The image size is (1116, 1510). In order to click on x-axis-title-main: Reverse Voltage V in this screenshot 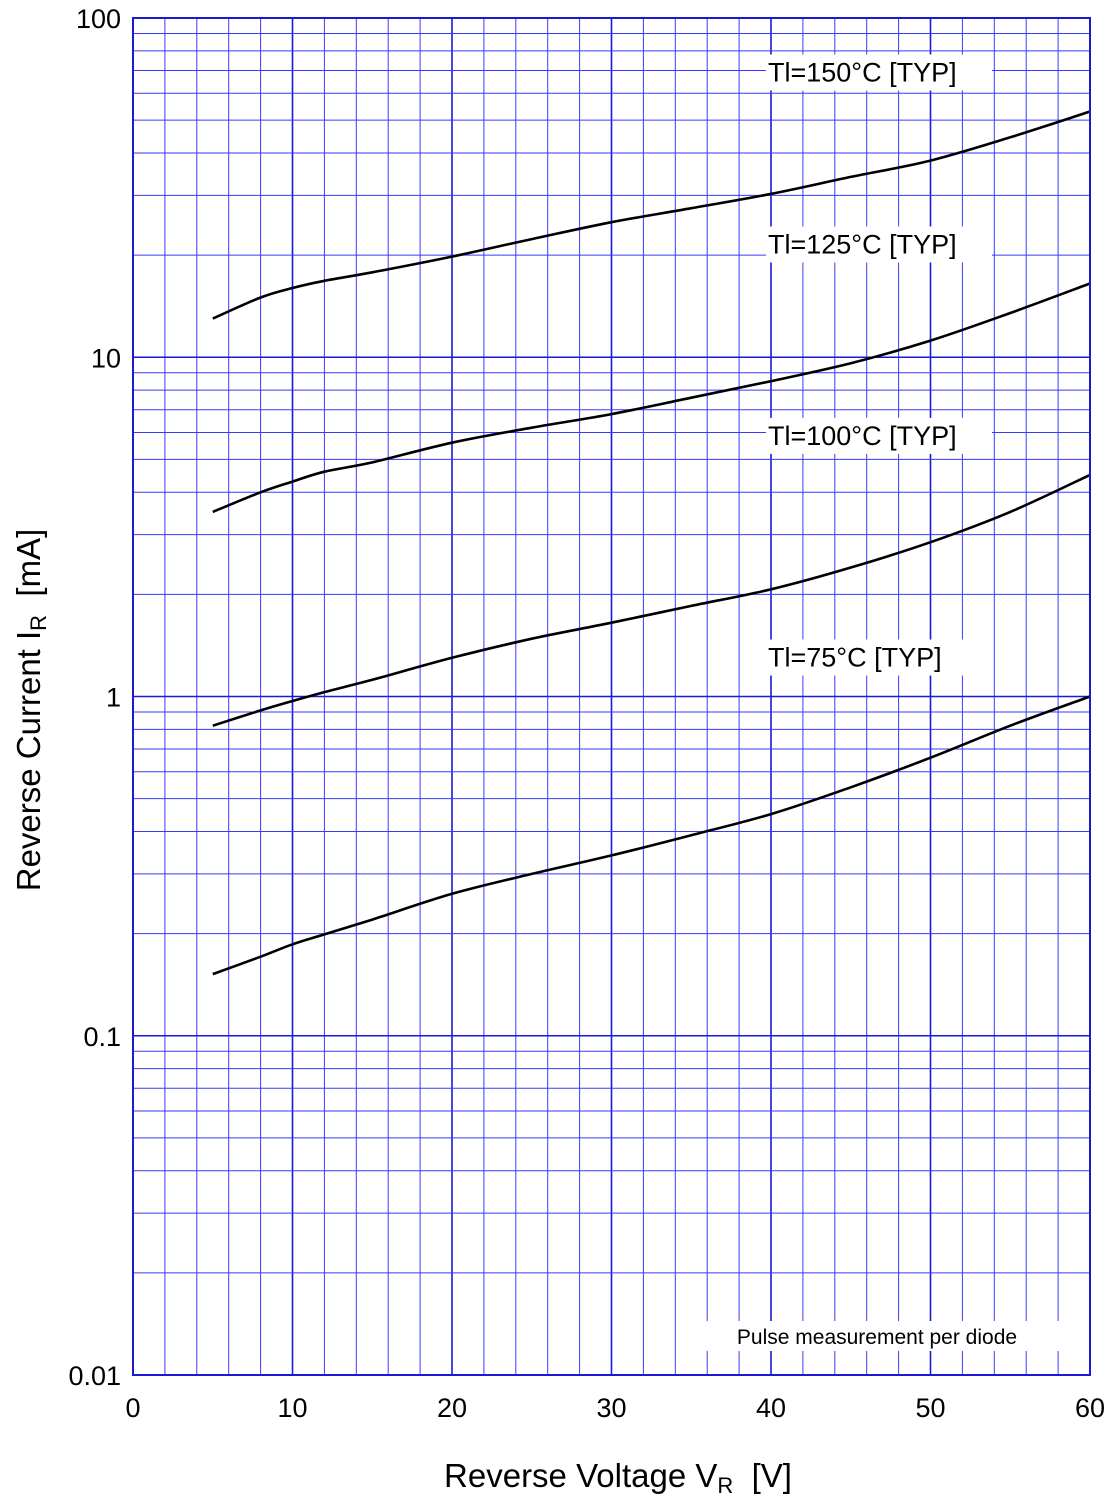, I will do `click(580, 1475)`.